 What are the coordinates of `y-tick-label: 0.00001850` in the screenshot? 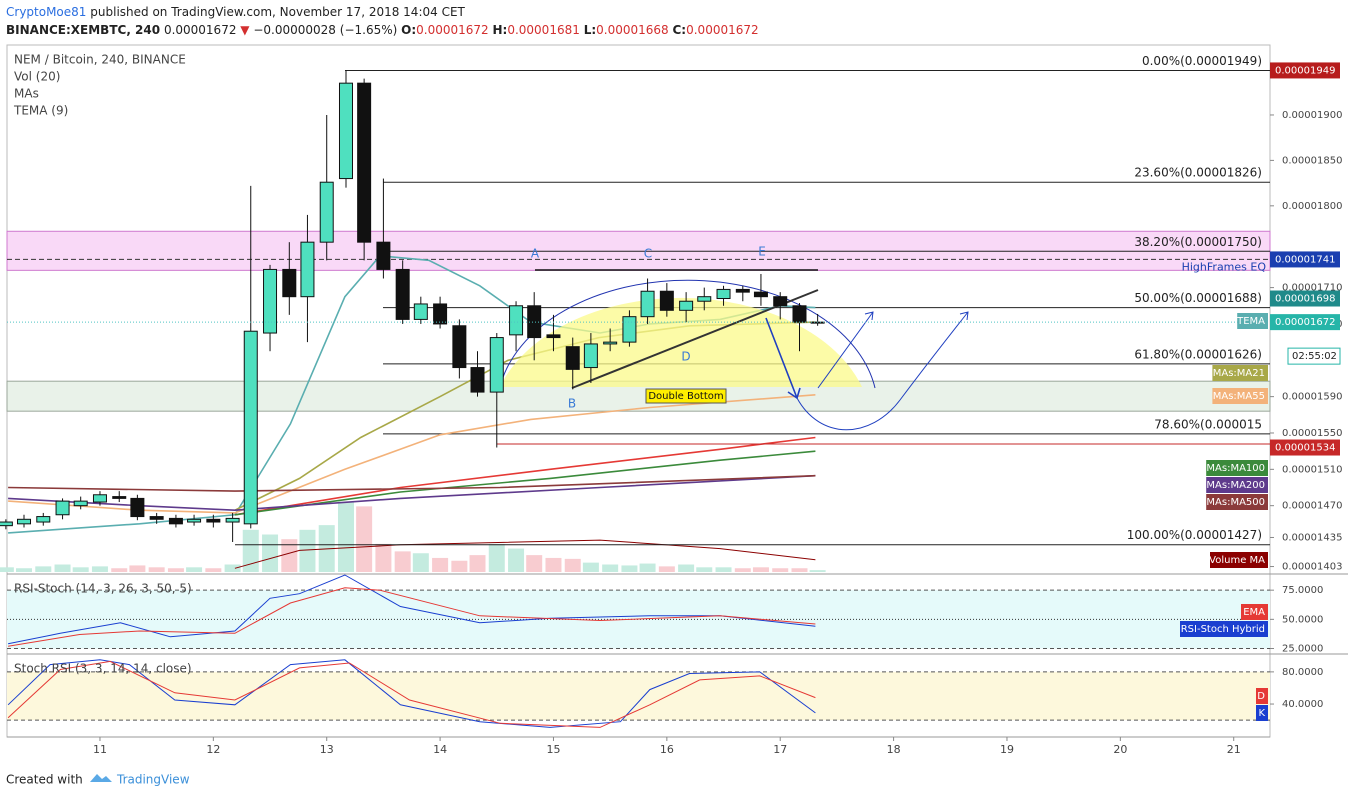 It's located at (1312, 160).